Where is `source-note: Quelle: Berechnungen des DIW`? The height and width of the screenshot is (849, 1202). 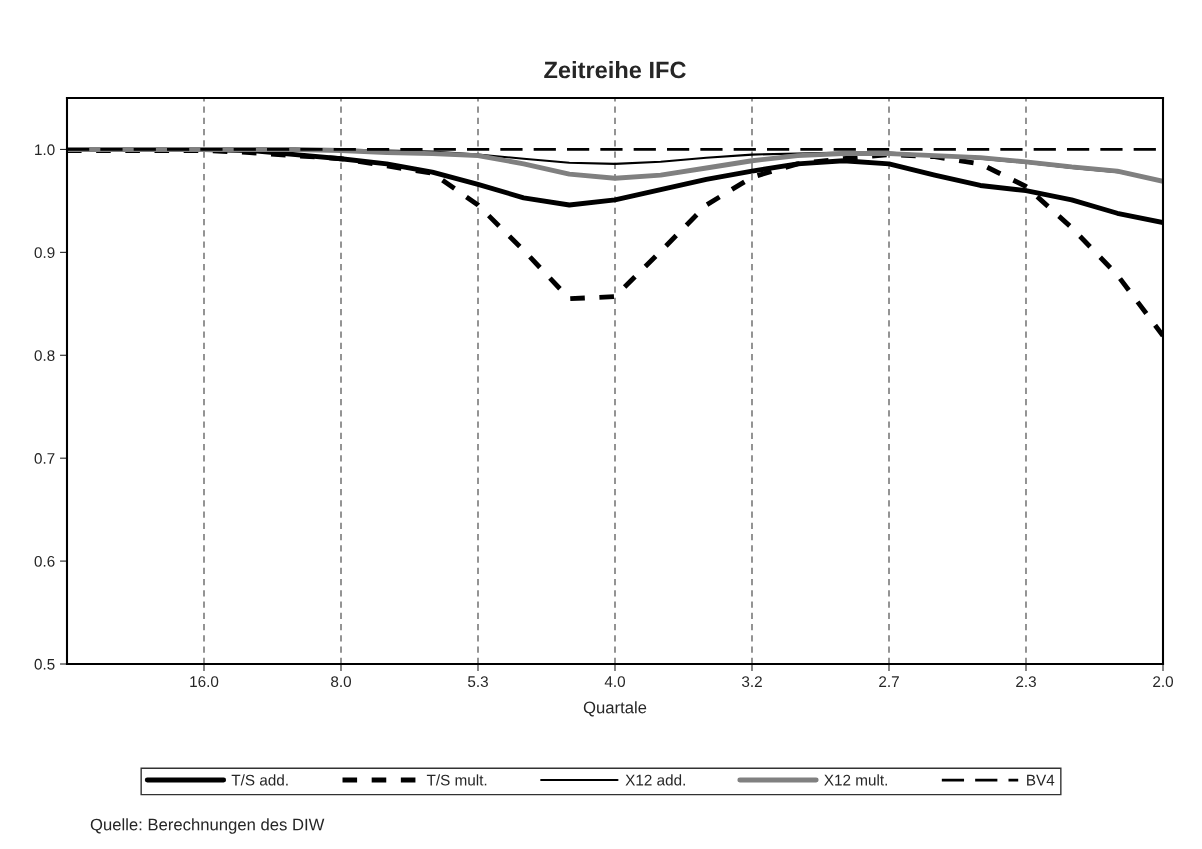 source-note: Quelle: Berechnungen des DIW is located at coordinates (207, 826).